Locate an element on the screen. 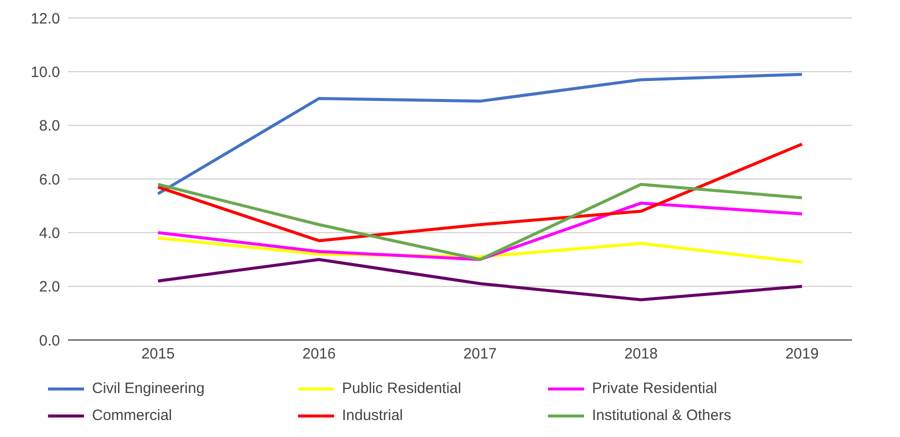 The image size is (900, 437). y-tick-label: 0.0 is located at coordinates (49, 341).